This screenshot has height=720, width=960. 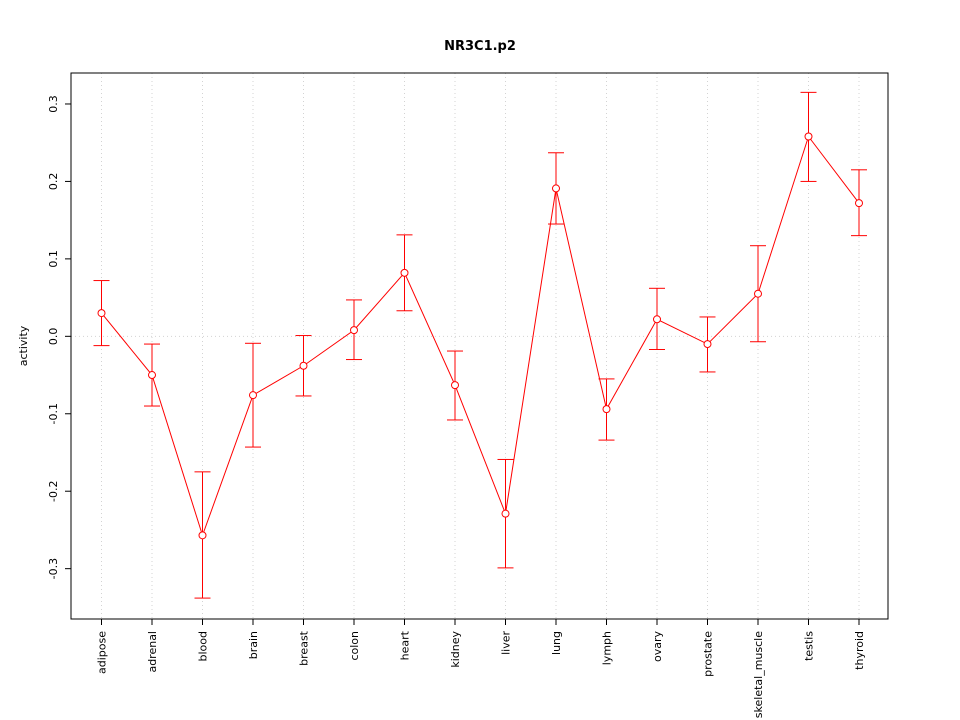 What do you see at coordinates (859, 650) in the screenshot?
I see `x-tick-label: thyroid` at bounding box center [859, 650].